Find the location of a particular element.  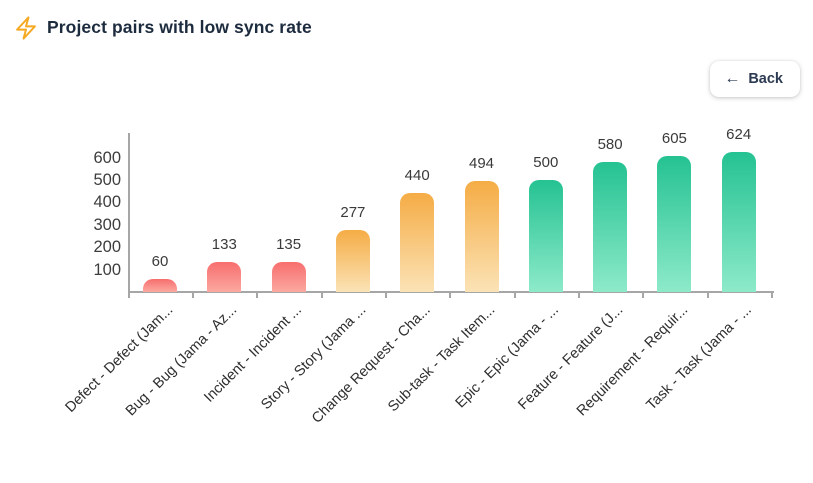

y-axis-line is located at coordinates (129, 212).